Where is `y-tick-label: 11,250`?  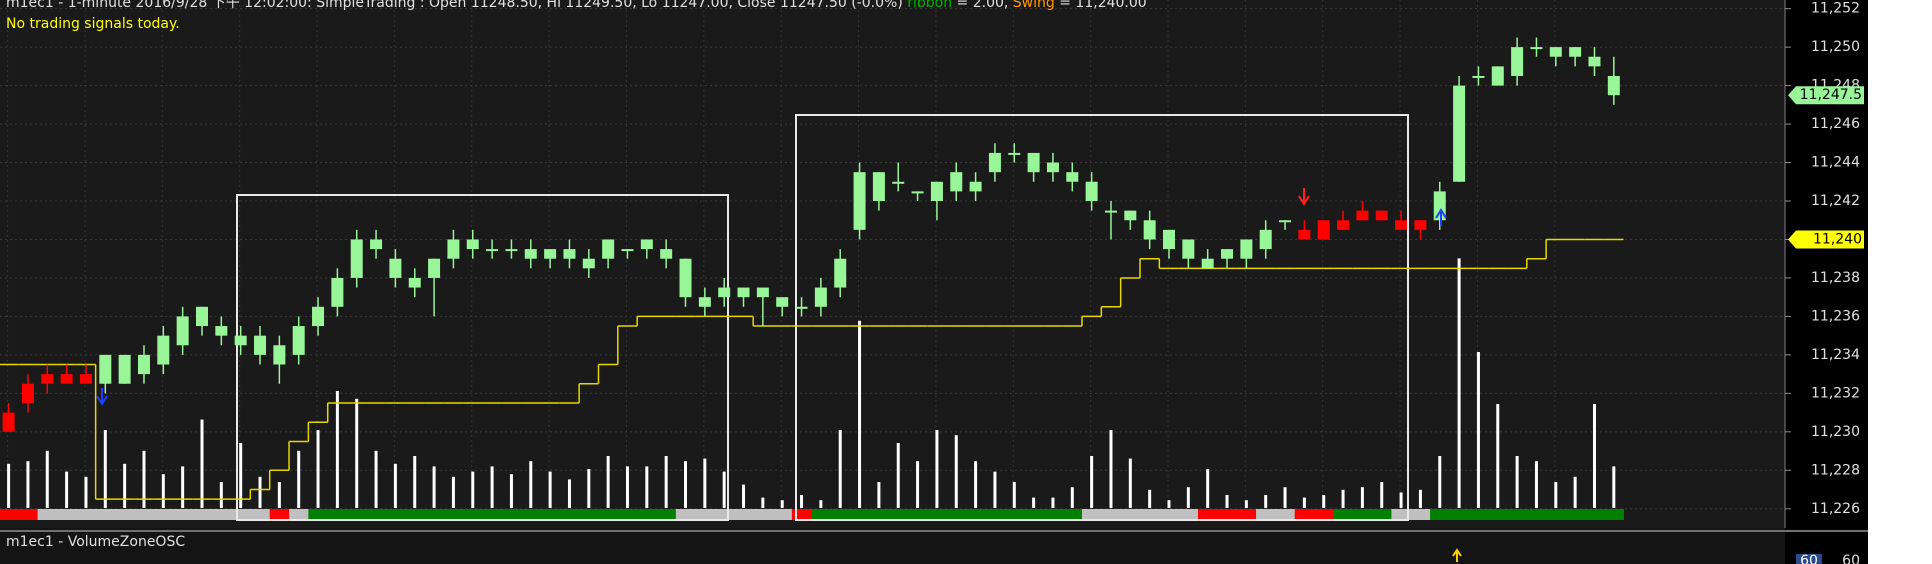
y-tick-label: 11,250 is located at coordinates (1835, 47).